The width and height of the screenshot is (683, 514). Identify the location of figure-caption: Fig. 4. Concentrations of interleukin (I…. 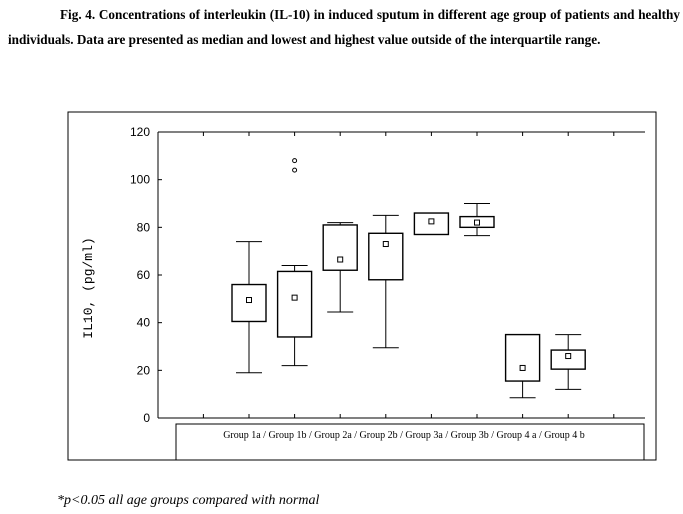
(344, 27).